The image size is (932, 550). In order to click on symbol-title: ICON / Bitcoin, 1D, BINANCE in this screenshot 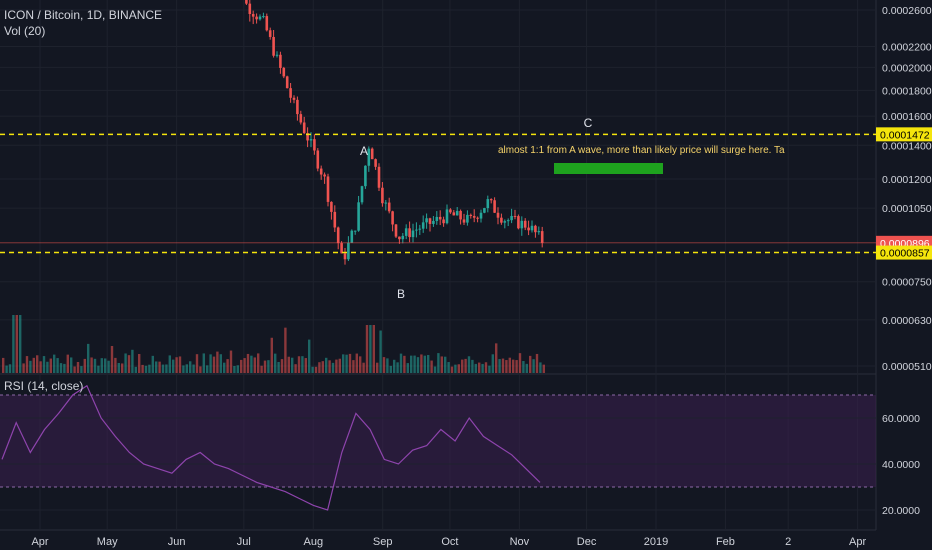, I will do `click(83, 15)`.